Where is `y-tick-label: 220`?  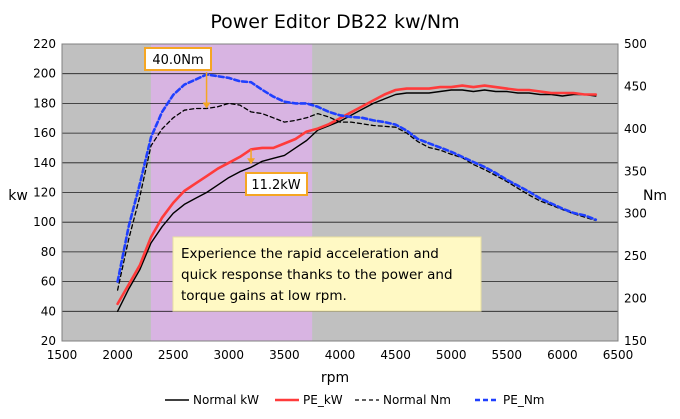 y-tick-label: 220 is located at coordinates (44, 44).